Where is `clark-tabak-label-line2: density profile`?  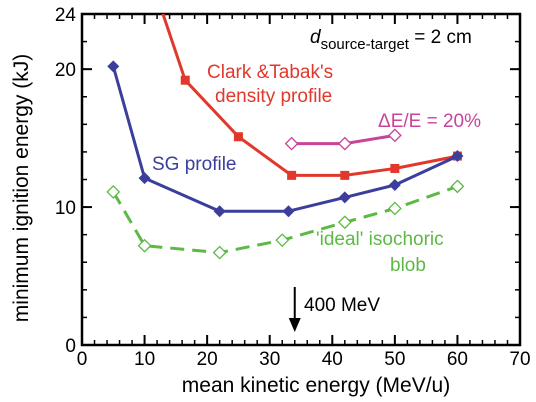
clark-tabak-label-line2: density profile is located at coordinates (273, 96).